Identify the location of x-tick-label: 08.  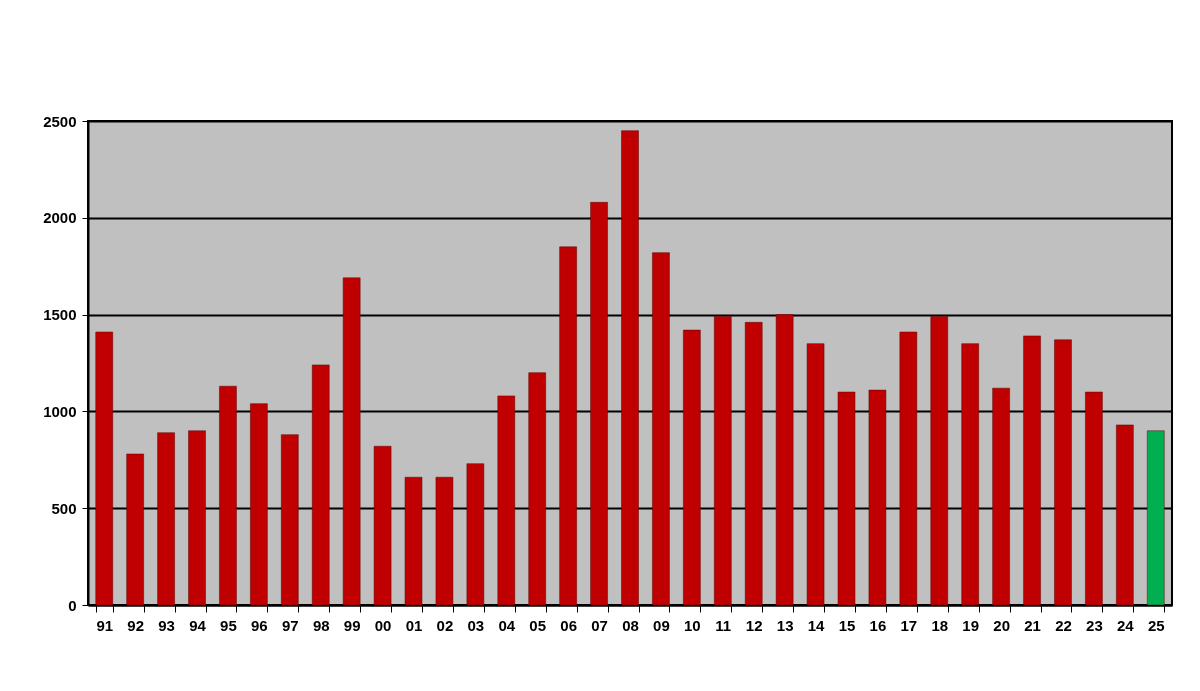
(630, 625).